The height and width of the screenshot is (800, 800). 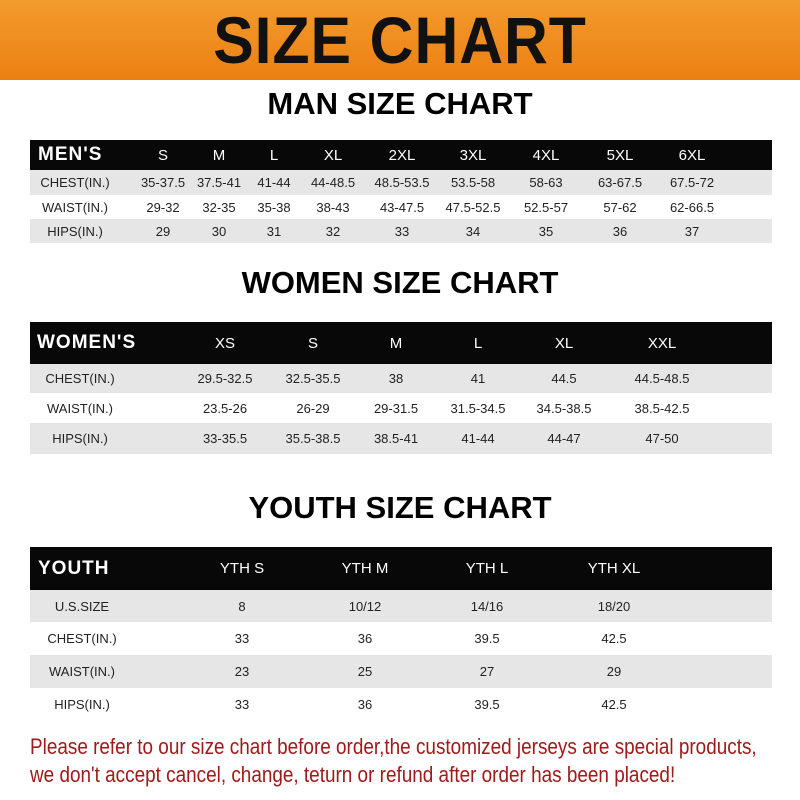 What do you see at coordinates (662, 408) in the screenshot?
I see `measurement-cell: 38.5-42.5` at bounding box center [662, 408].